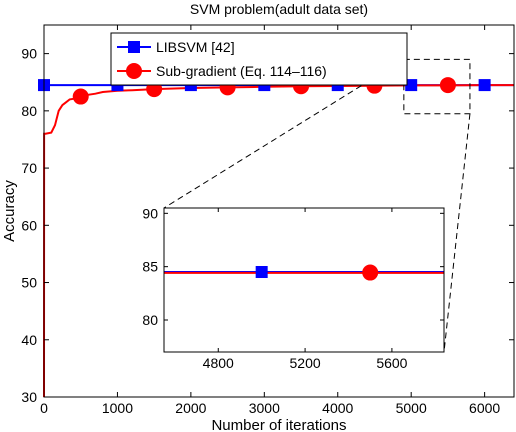  What do you see at coordinates (218, 363) in the screenshot?
I see `inset-x-tick-label: 4800` at bounding box center [218, 363].